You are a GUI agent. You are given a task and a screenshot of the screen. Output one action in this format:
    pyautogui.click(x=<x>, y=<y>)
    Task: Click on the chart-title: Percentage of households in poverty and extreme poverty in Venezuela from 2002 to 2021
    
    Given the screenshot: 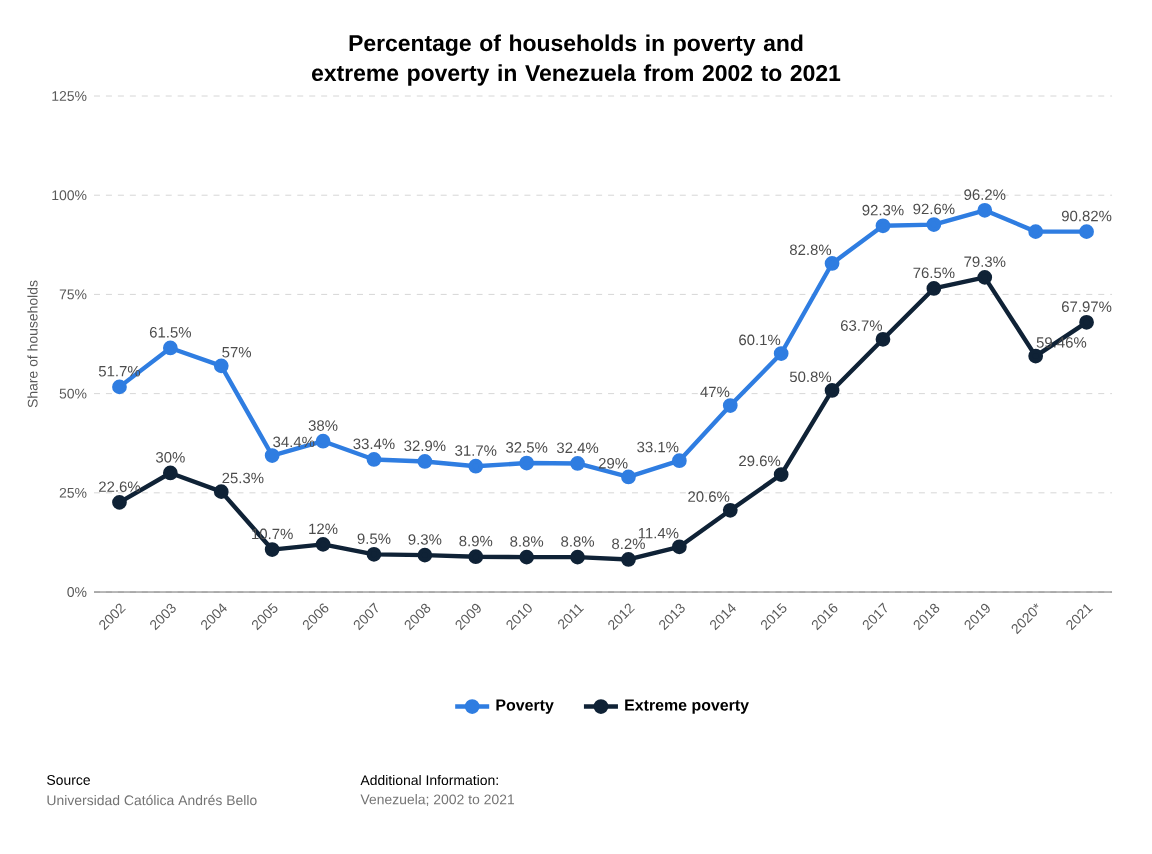 What is the action you would take?
    pyautogui.click(x=576, y=60)
    